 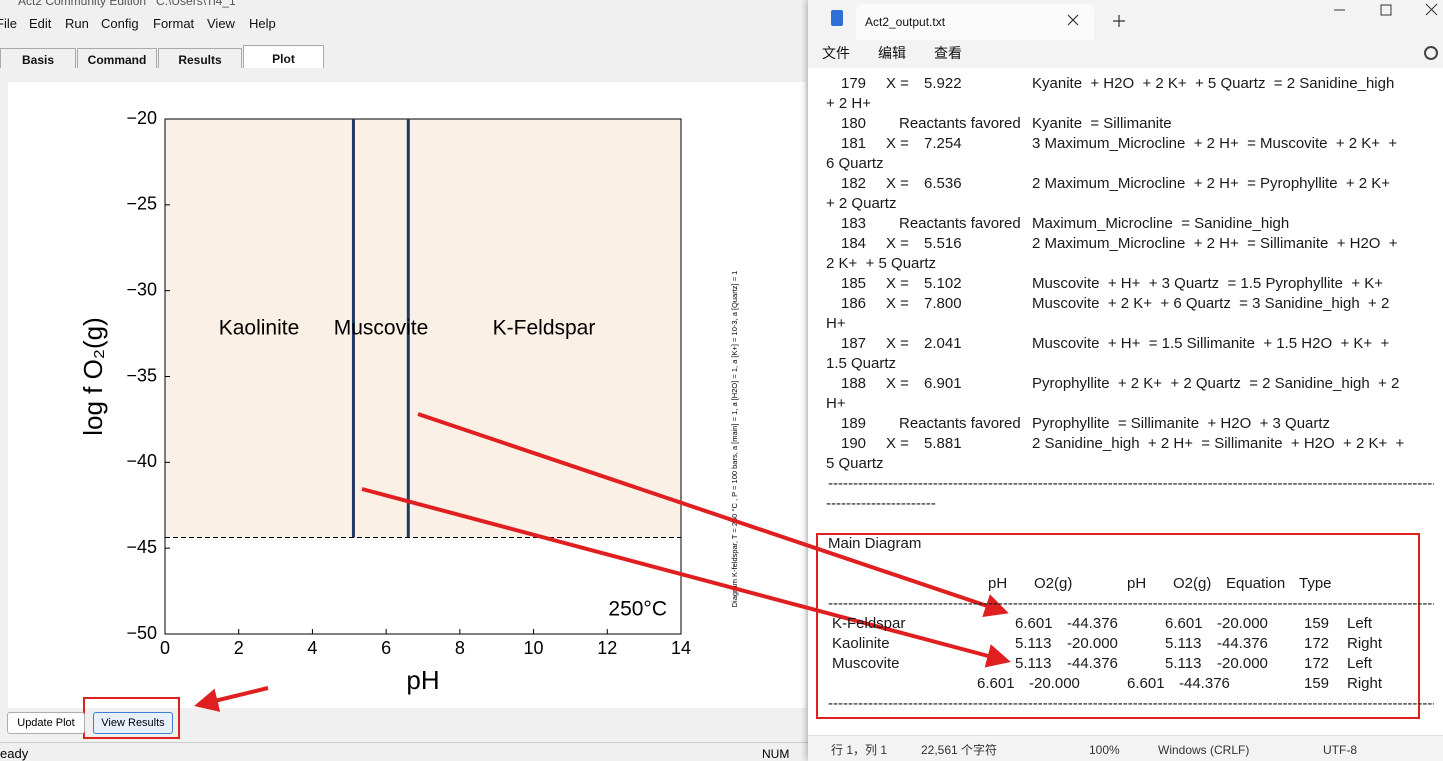 What do you see at coordinates (854, 123) in the screenshot?
I see `line-number: 180` at bounding box center [854, 123].